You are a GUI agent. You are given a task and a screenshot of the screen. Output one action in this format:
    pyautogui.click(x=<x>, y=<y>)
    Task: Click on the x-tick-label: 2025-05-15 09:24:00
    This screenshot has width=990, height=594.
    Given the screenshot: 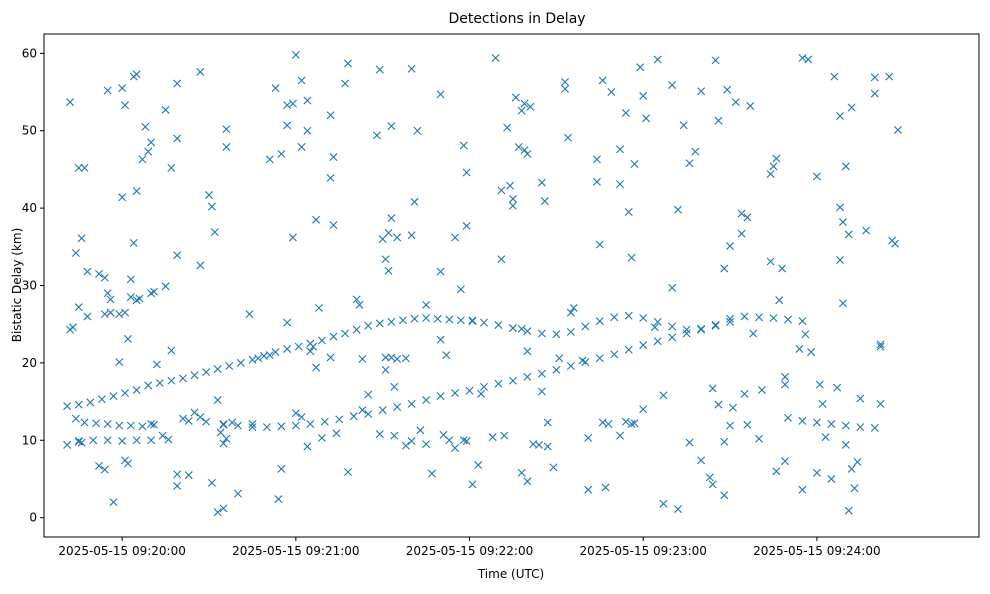 What is the action you would take?
    pyautogui.click(x=816, y=551)
    